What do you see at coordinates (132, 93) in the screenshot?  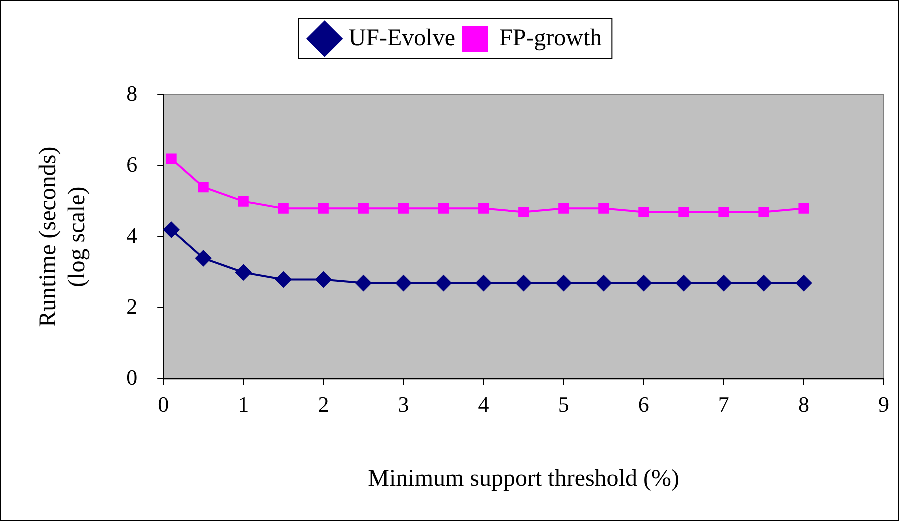 I see `y-tick-label: 8` at bounding box center [132, 93].